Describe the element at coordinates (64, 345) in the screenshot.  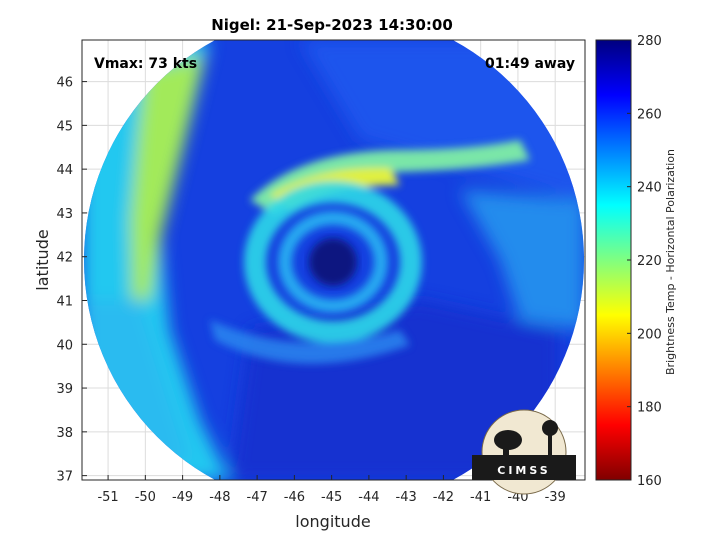
I see `y-tick-label: 40` at that location.